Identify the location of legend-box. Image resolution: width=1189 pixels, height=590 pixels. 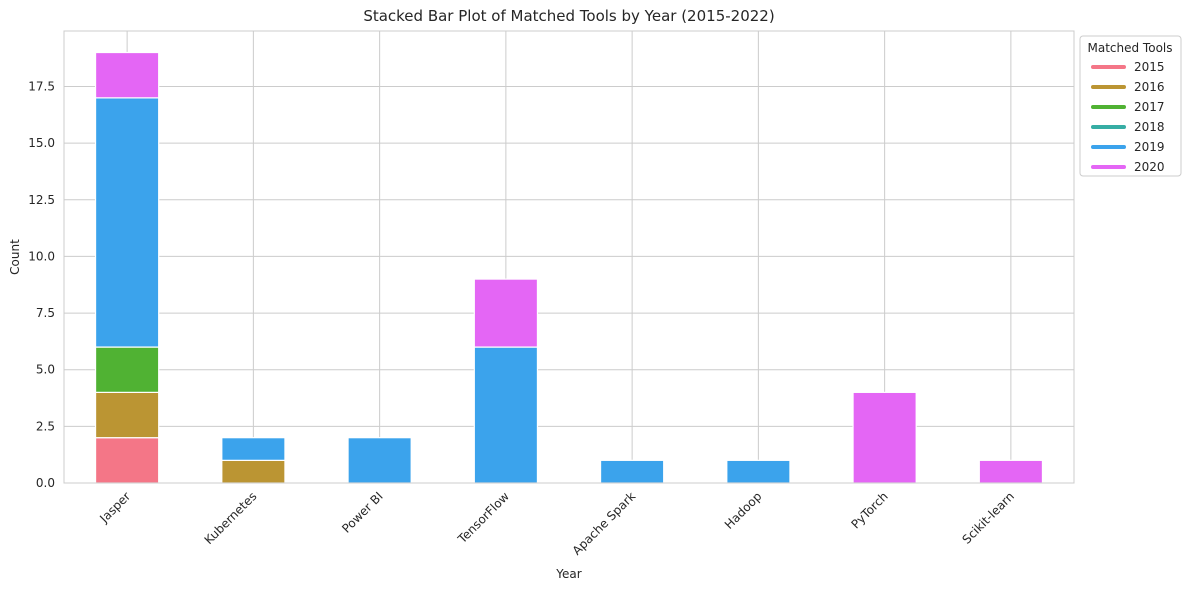
(1130, 106).